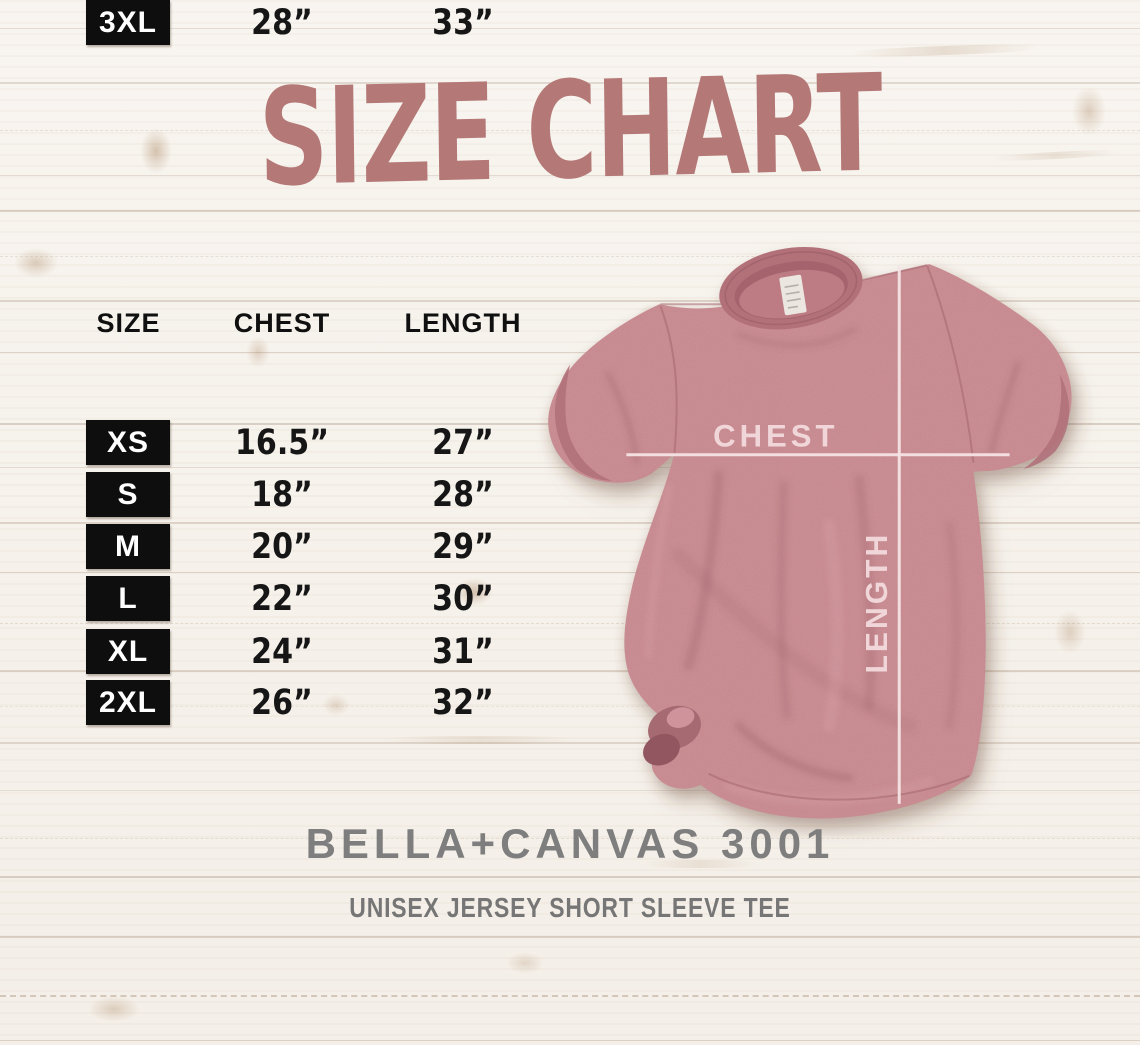  I want to click on chest-label: CHEST, so click(775, 436).